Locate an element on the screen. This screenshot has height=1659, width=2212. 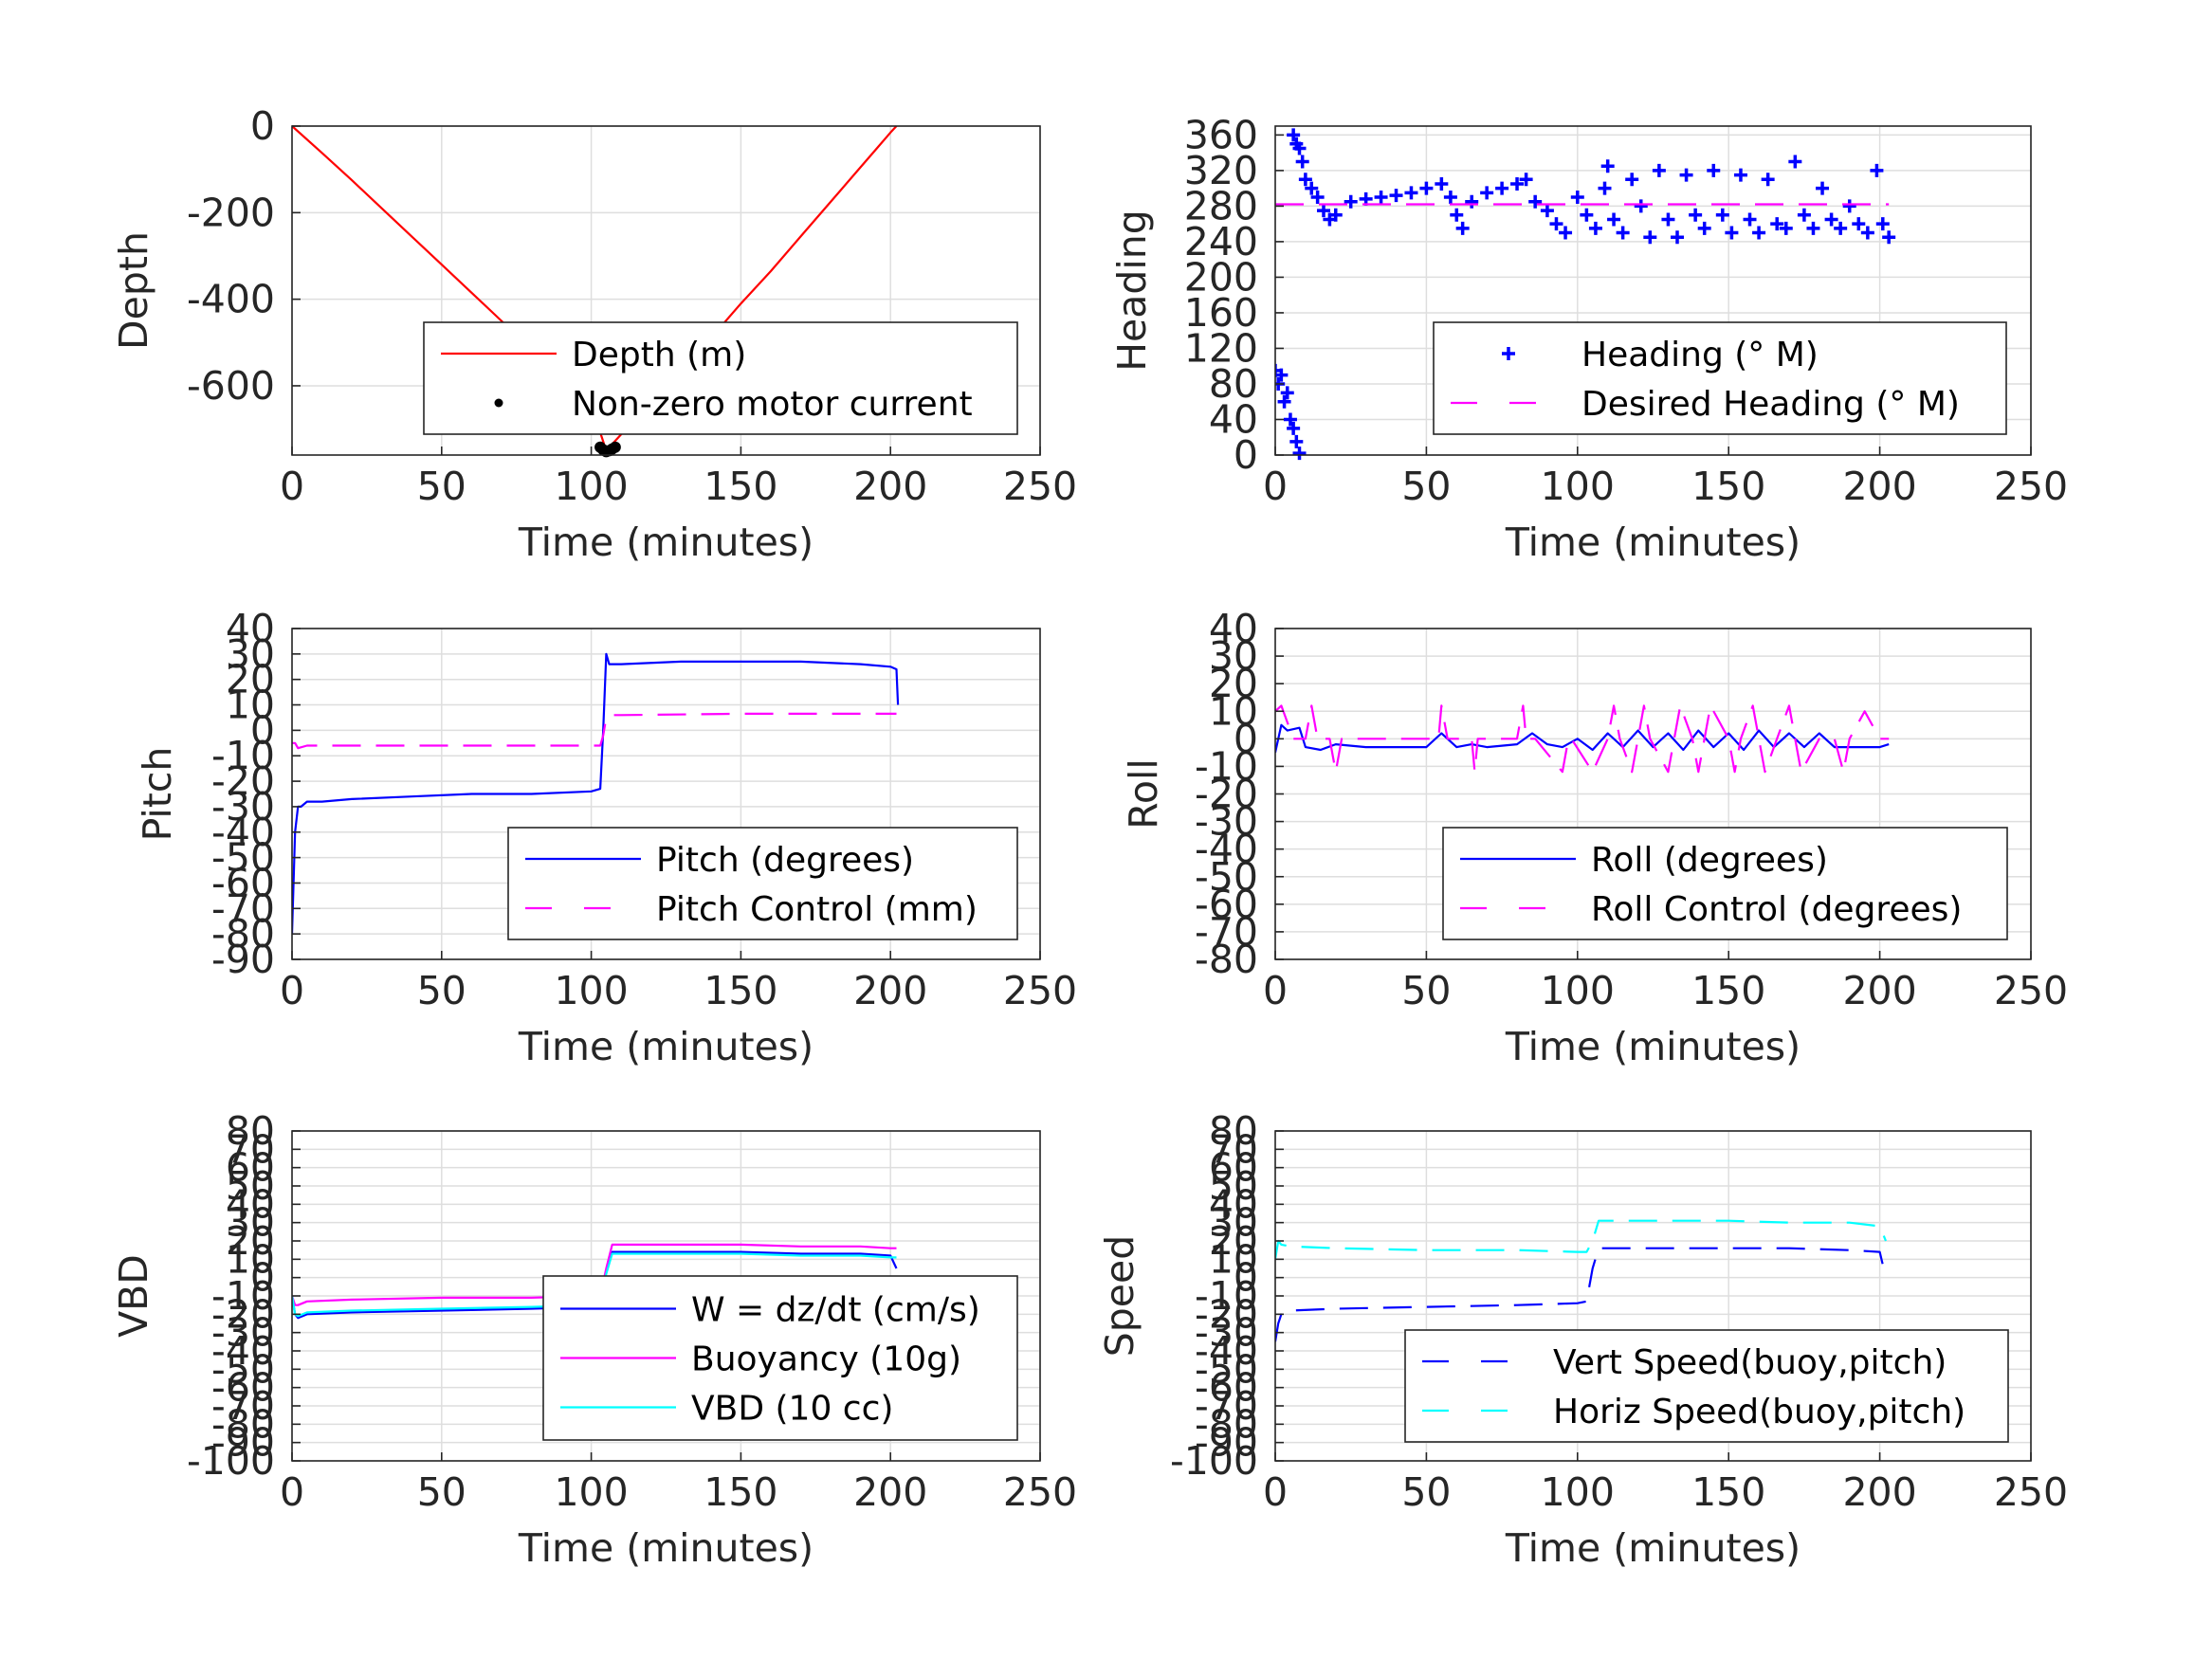
y-tick-label: -100 is located at coordinates (1214, 1461).